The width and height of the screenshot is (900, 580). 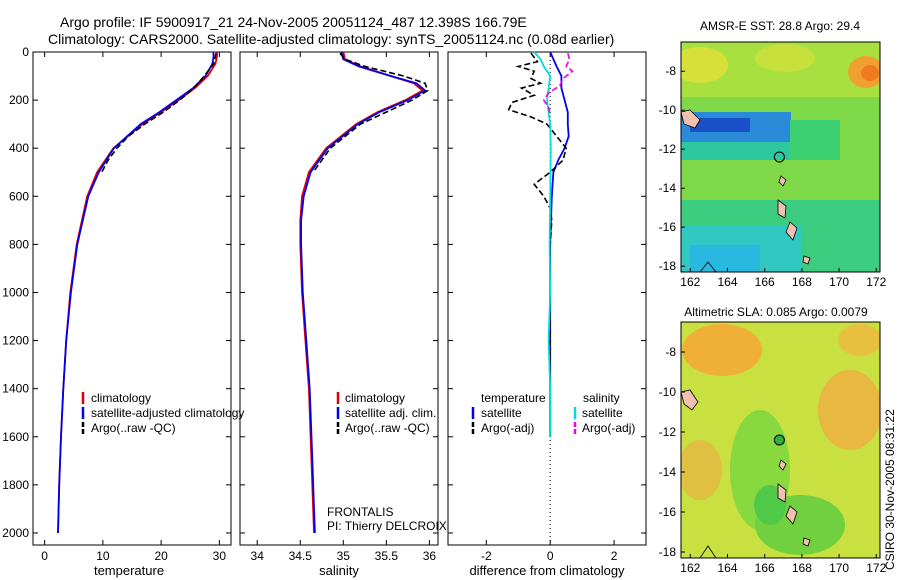 I want to click on sla-map-frame, so click(x=780, y=440).